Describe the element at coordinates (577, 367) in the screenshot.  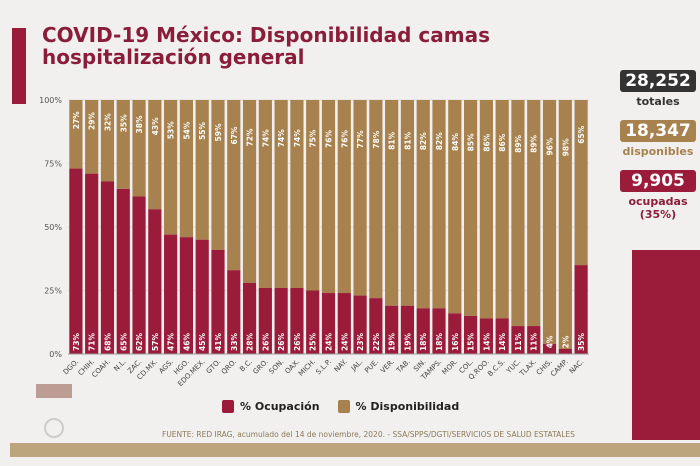
I see `x-tick-label: NAC.` at that location.